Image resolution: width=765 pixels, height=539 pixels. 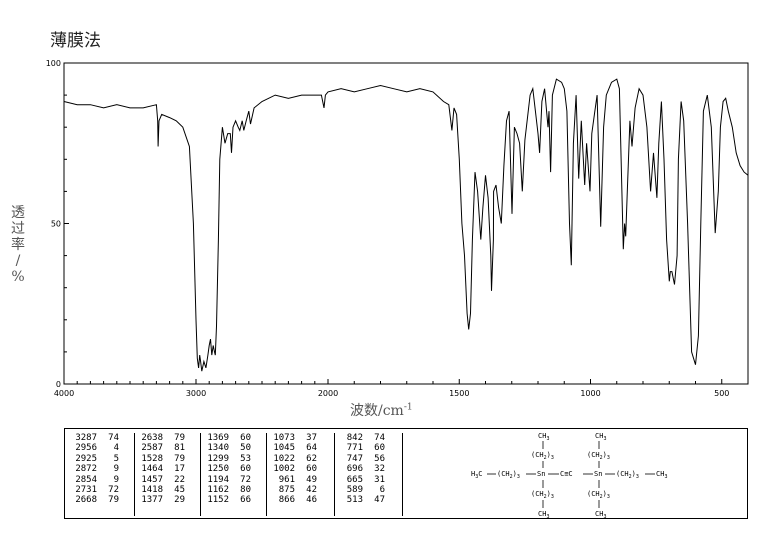 What do you see at coordinates (152, 500) in the screenshot?
I see `peak-wavenumber: 1377` at bounding box center [152, 500].